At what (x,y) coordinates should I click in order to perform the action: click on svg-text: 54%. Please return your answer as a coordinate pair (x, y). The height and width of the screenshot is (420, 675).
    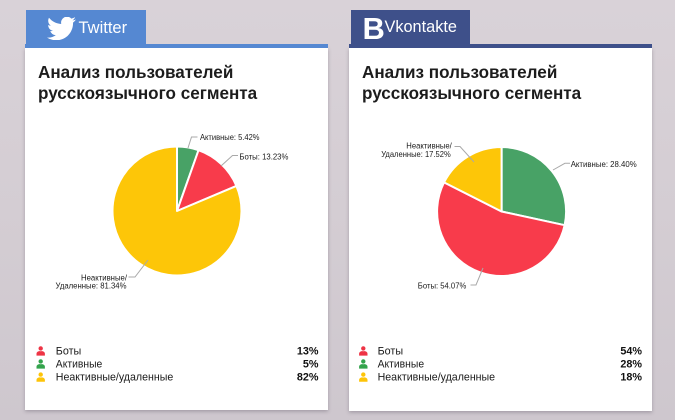
    Looking at the image, I should click on (631, 351).